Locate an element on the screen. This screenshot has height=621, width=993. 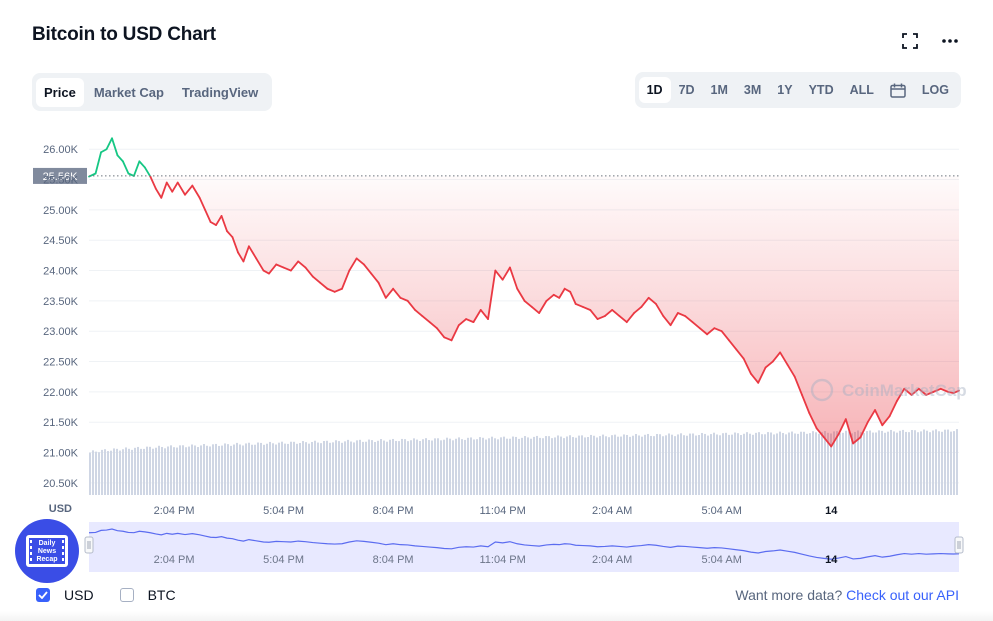
range-all: ALL is located at coordinates (861, 90).